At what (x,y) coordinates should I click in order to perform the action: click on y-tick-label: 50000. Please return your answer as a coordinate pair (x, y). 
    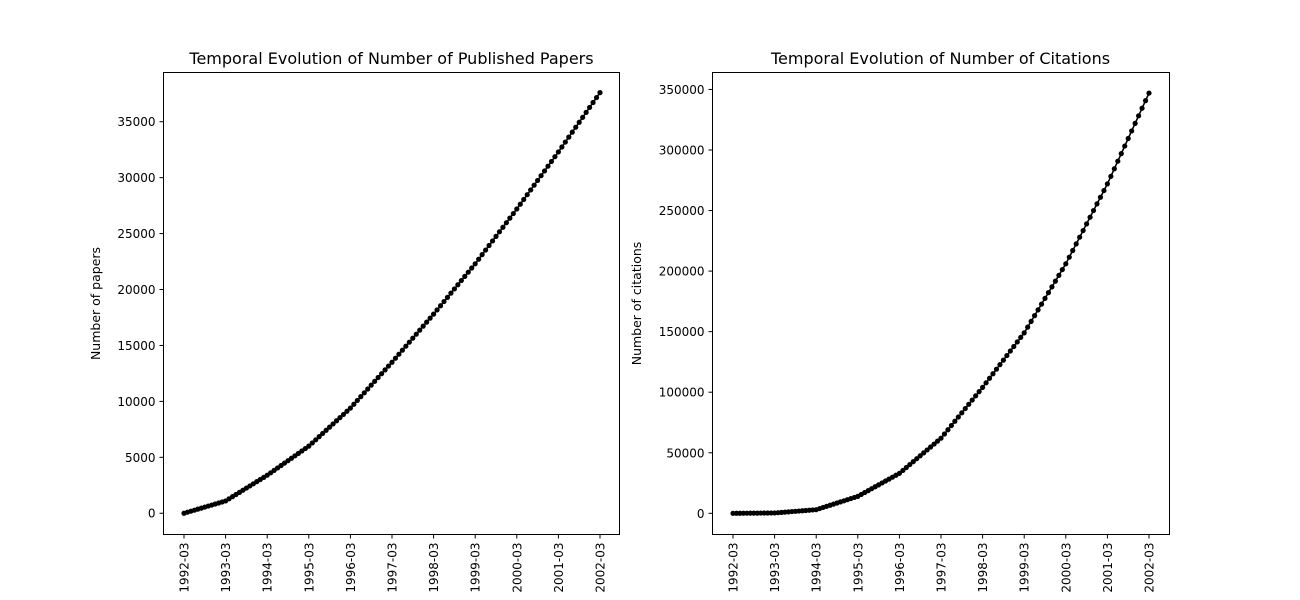
    Looking at the image, I should click on (685, 453).